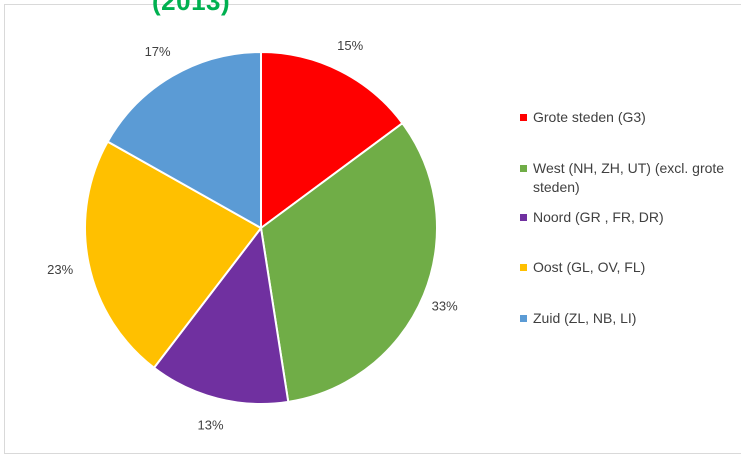 This screenshot has height=454, width=741. What do you see at coordinates (350, 45) in the screenshot?
I see `pie-data-label: 15%` at bounding box center [350, 45].